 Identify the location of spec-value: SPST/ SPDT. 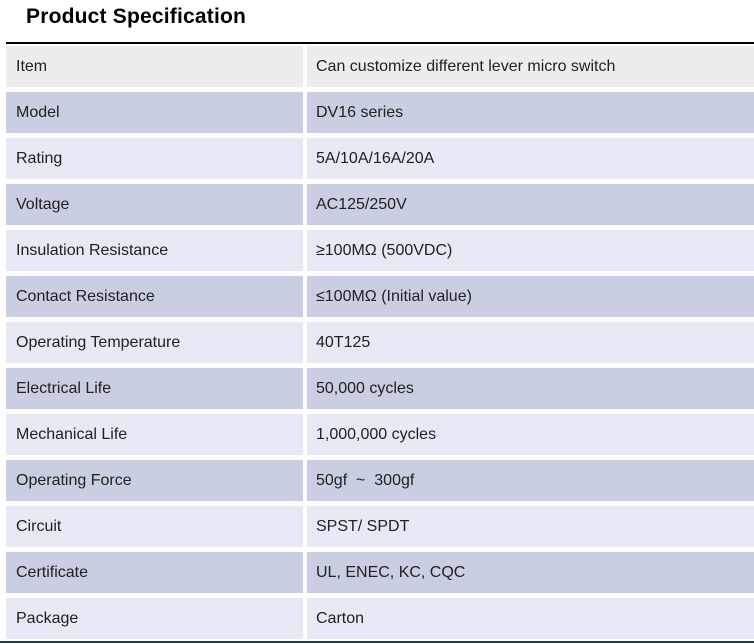
(530, 526).